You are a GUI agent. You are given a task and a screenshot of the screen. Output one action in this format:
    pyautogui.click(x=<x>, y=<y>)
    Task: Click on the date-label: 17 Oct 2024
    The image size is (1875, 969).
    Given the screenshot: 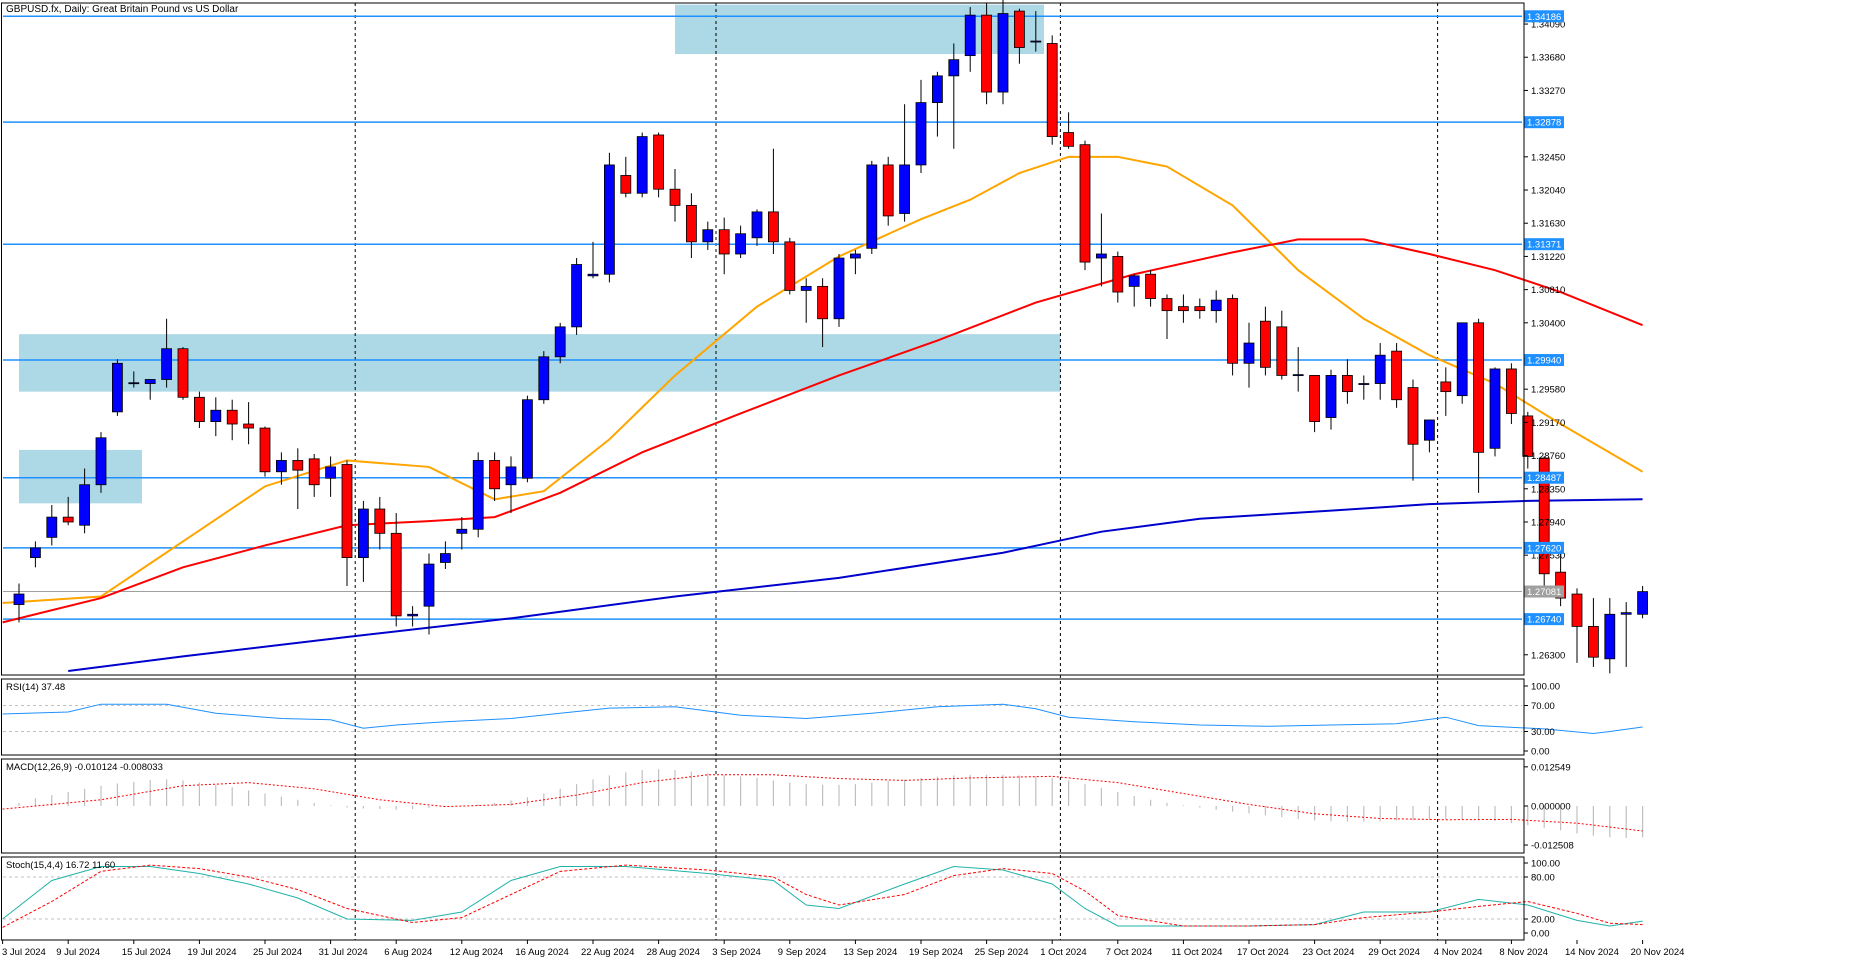 What is the action you would take?
    pyautogui.click(x=1263, y=952)
    